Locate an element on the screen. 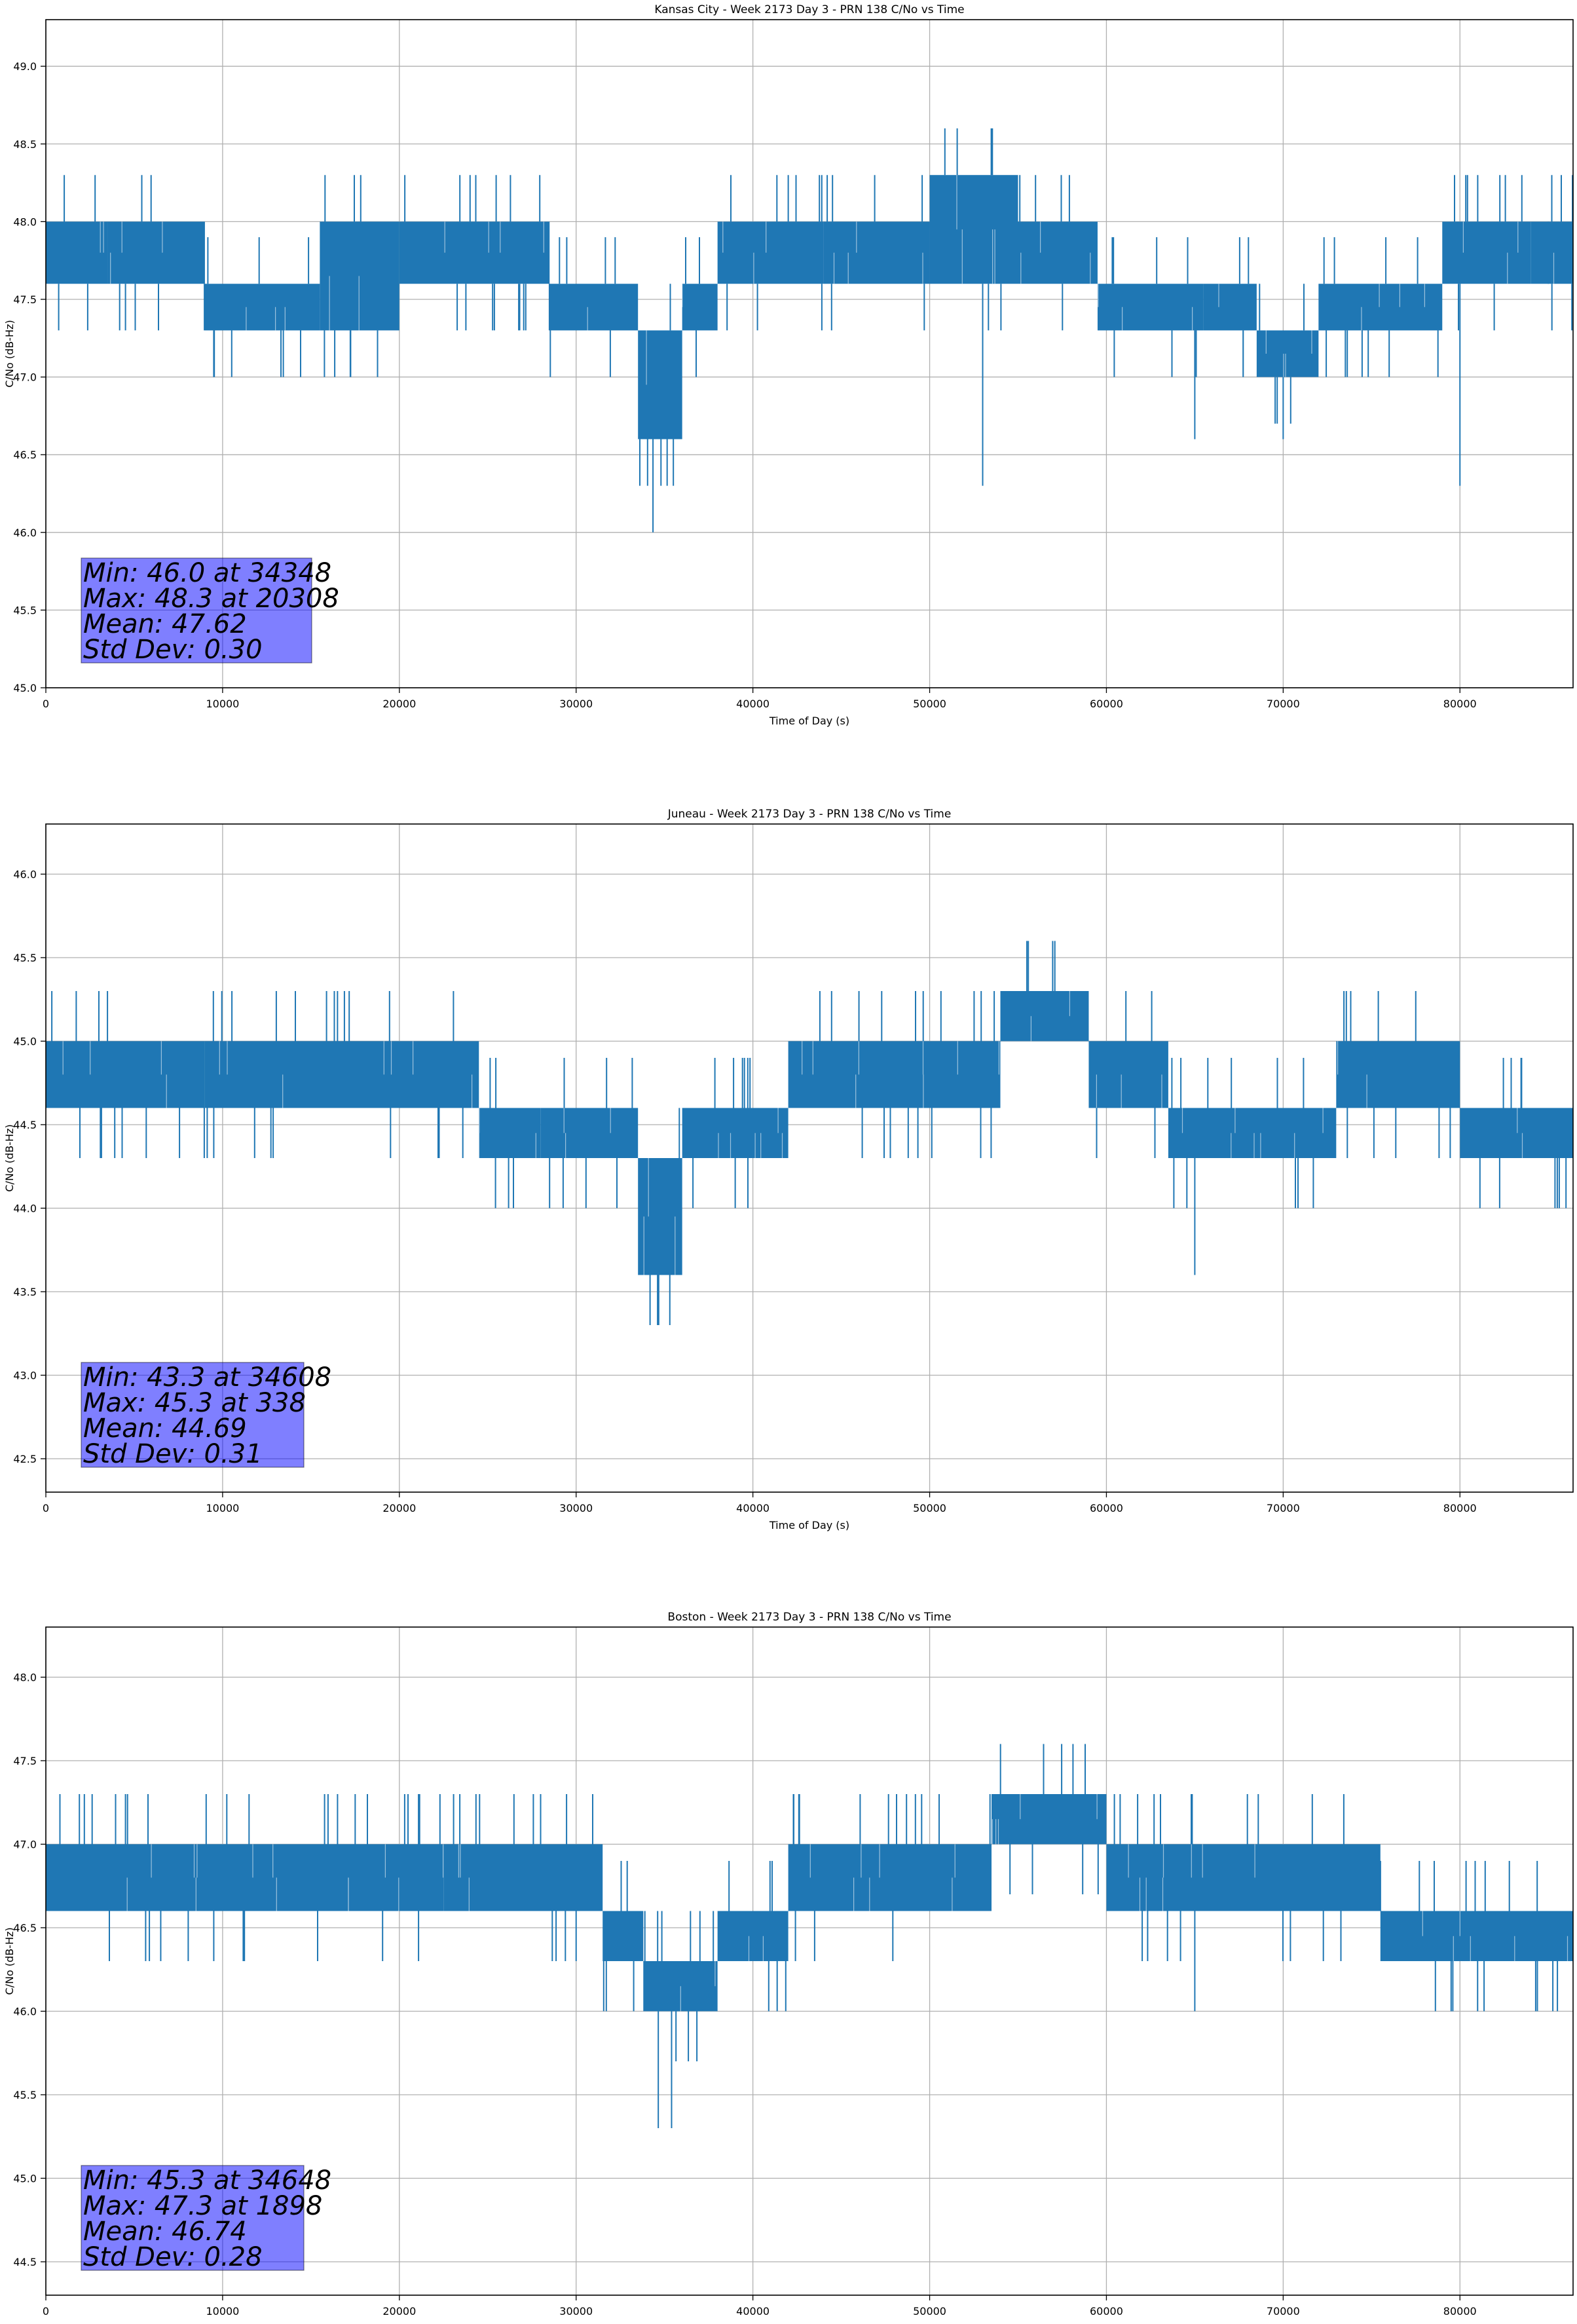 The height and width of the screenshot is (2324, 1577). x-tick-label: 70000 is located at coordinates (1283, 704).